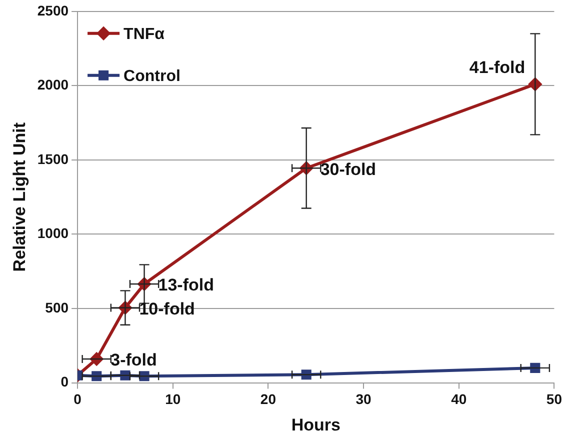 The image size is (565, 444). Describe the element at coordinates (268, 399) in the screenshot. I see `x-tick-label: 20` at that location.